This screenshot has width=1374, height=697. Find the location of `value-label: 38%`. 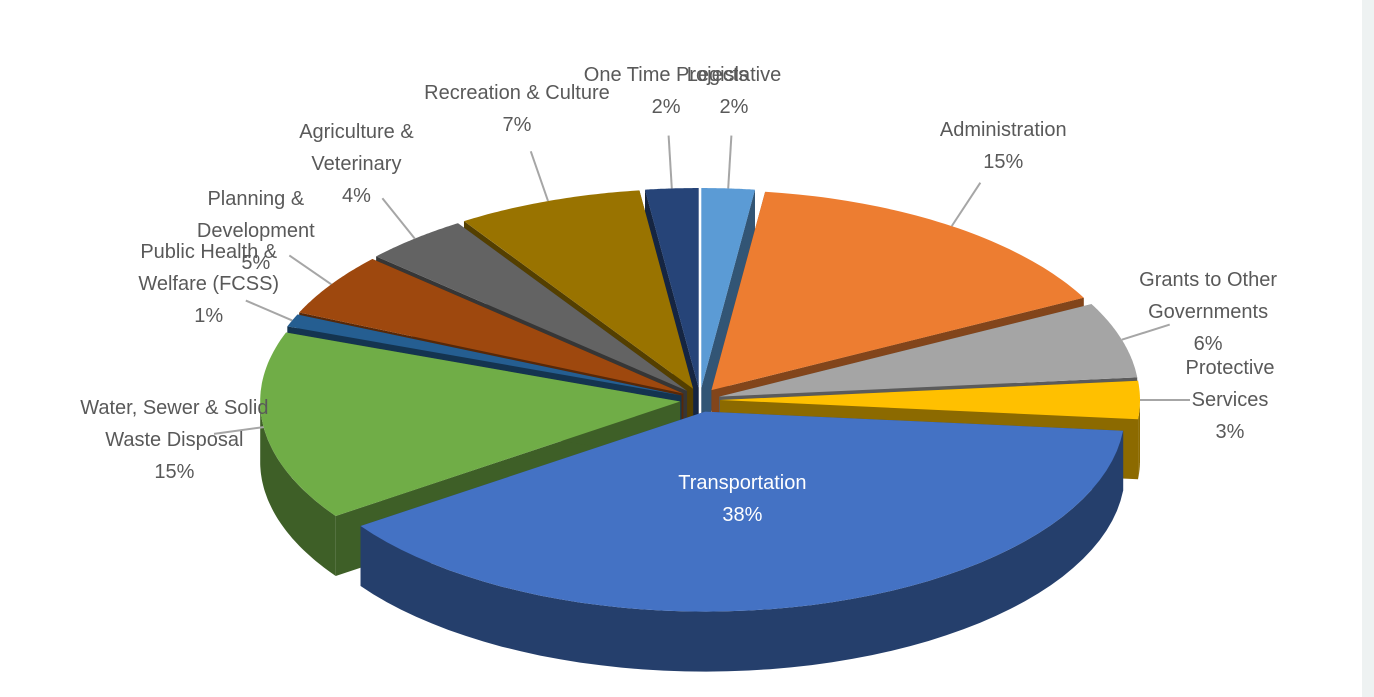

value-label: 38% is located at coordinates (742, 515).